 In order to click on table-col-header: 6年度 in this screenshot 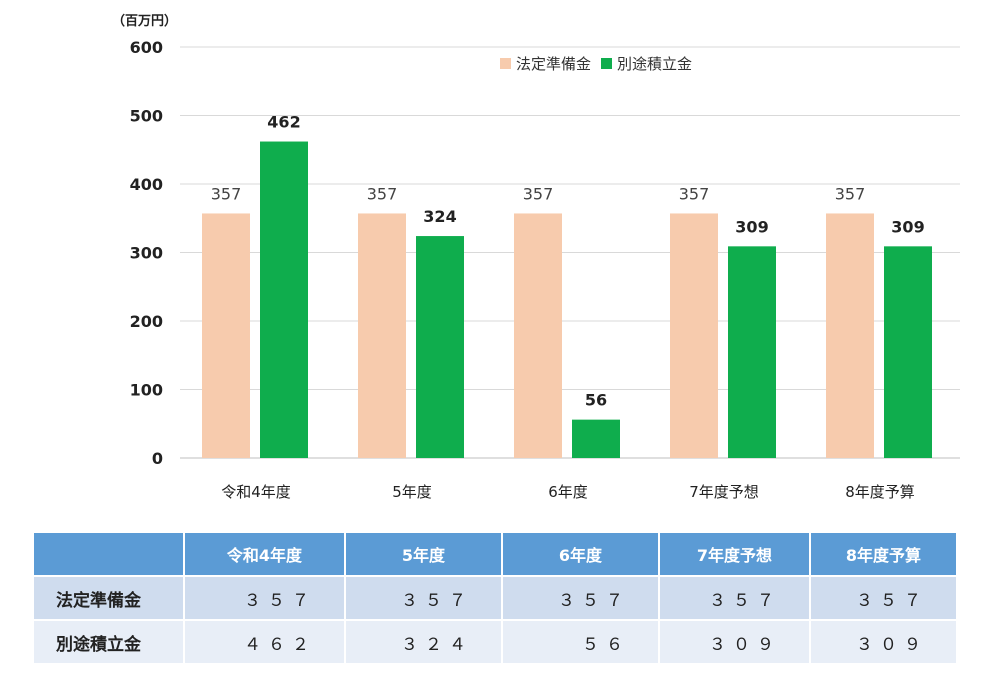, I will do `click(580, 554)`.